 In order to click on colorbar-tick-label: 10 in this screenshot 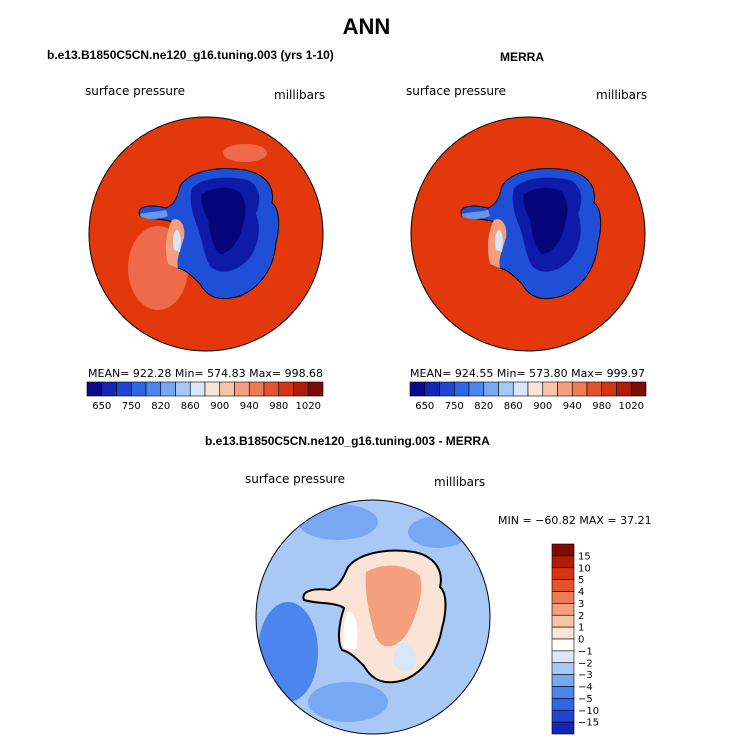, I will do `click(584, 568)`.